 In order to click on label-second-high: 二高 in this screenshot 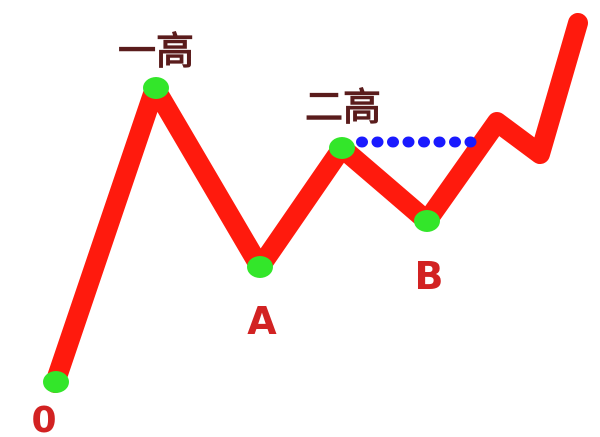, I will do `click(343, 107)`.